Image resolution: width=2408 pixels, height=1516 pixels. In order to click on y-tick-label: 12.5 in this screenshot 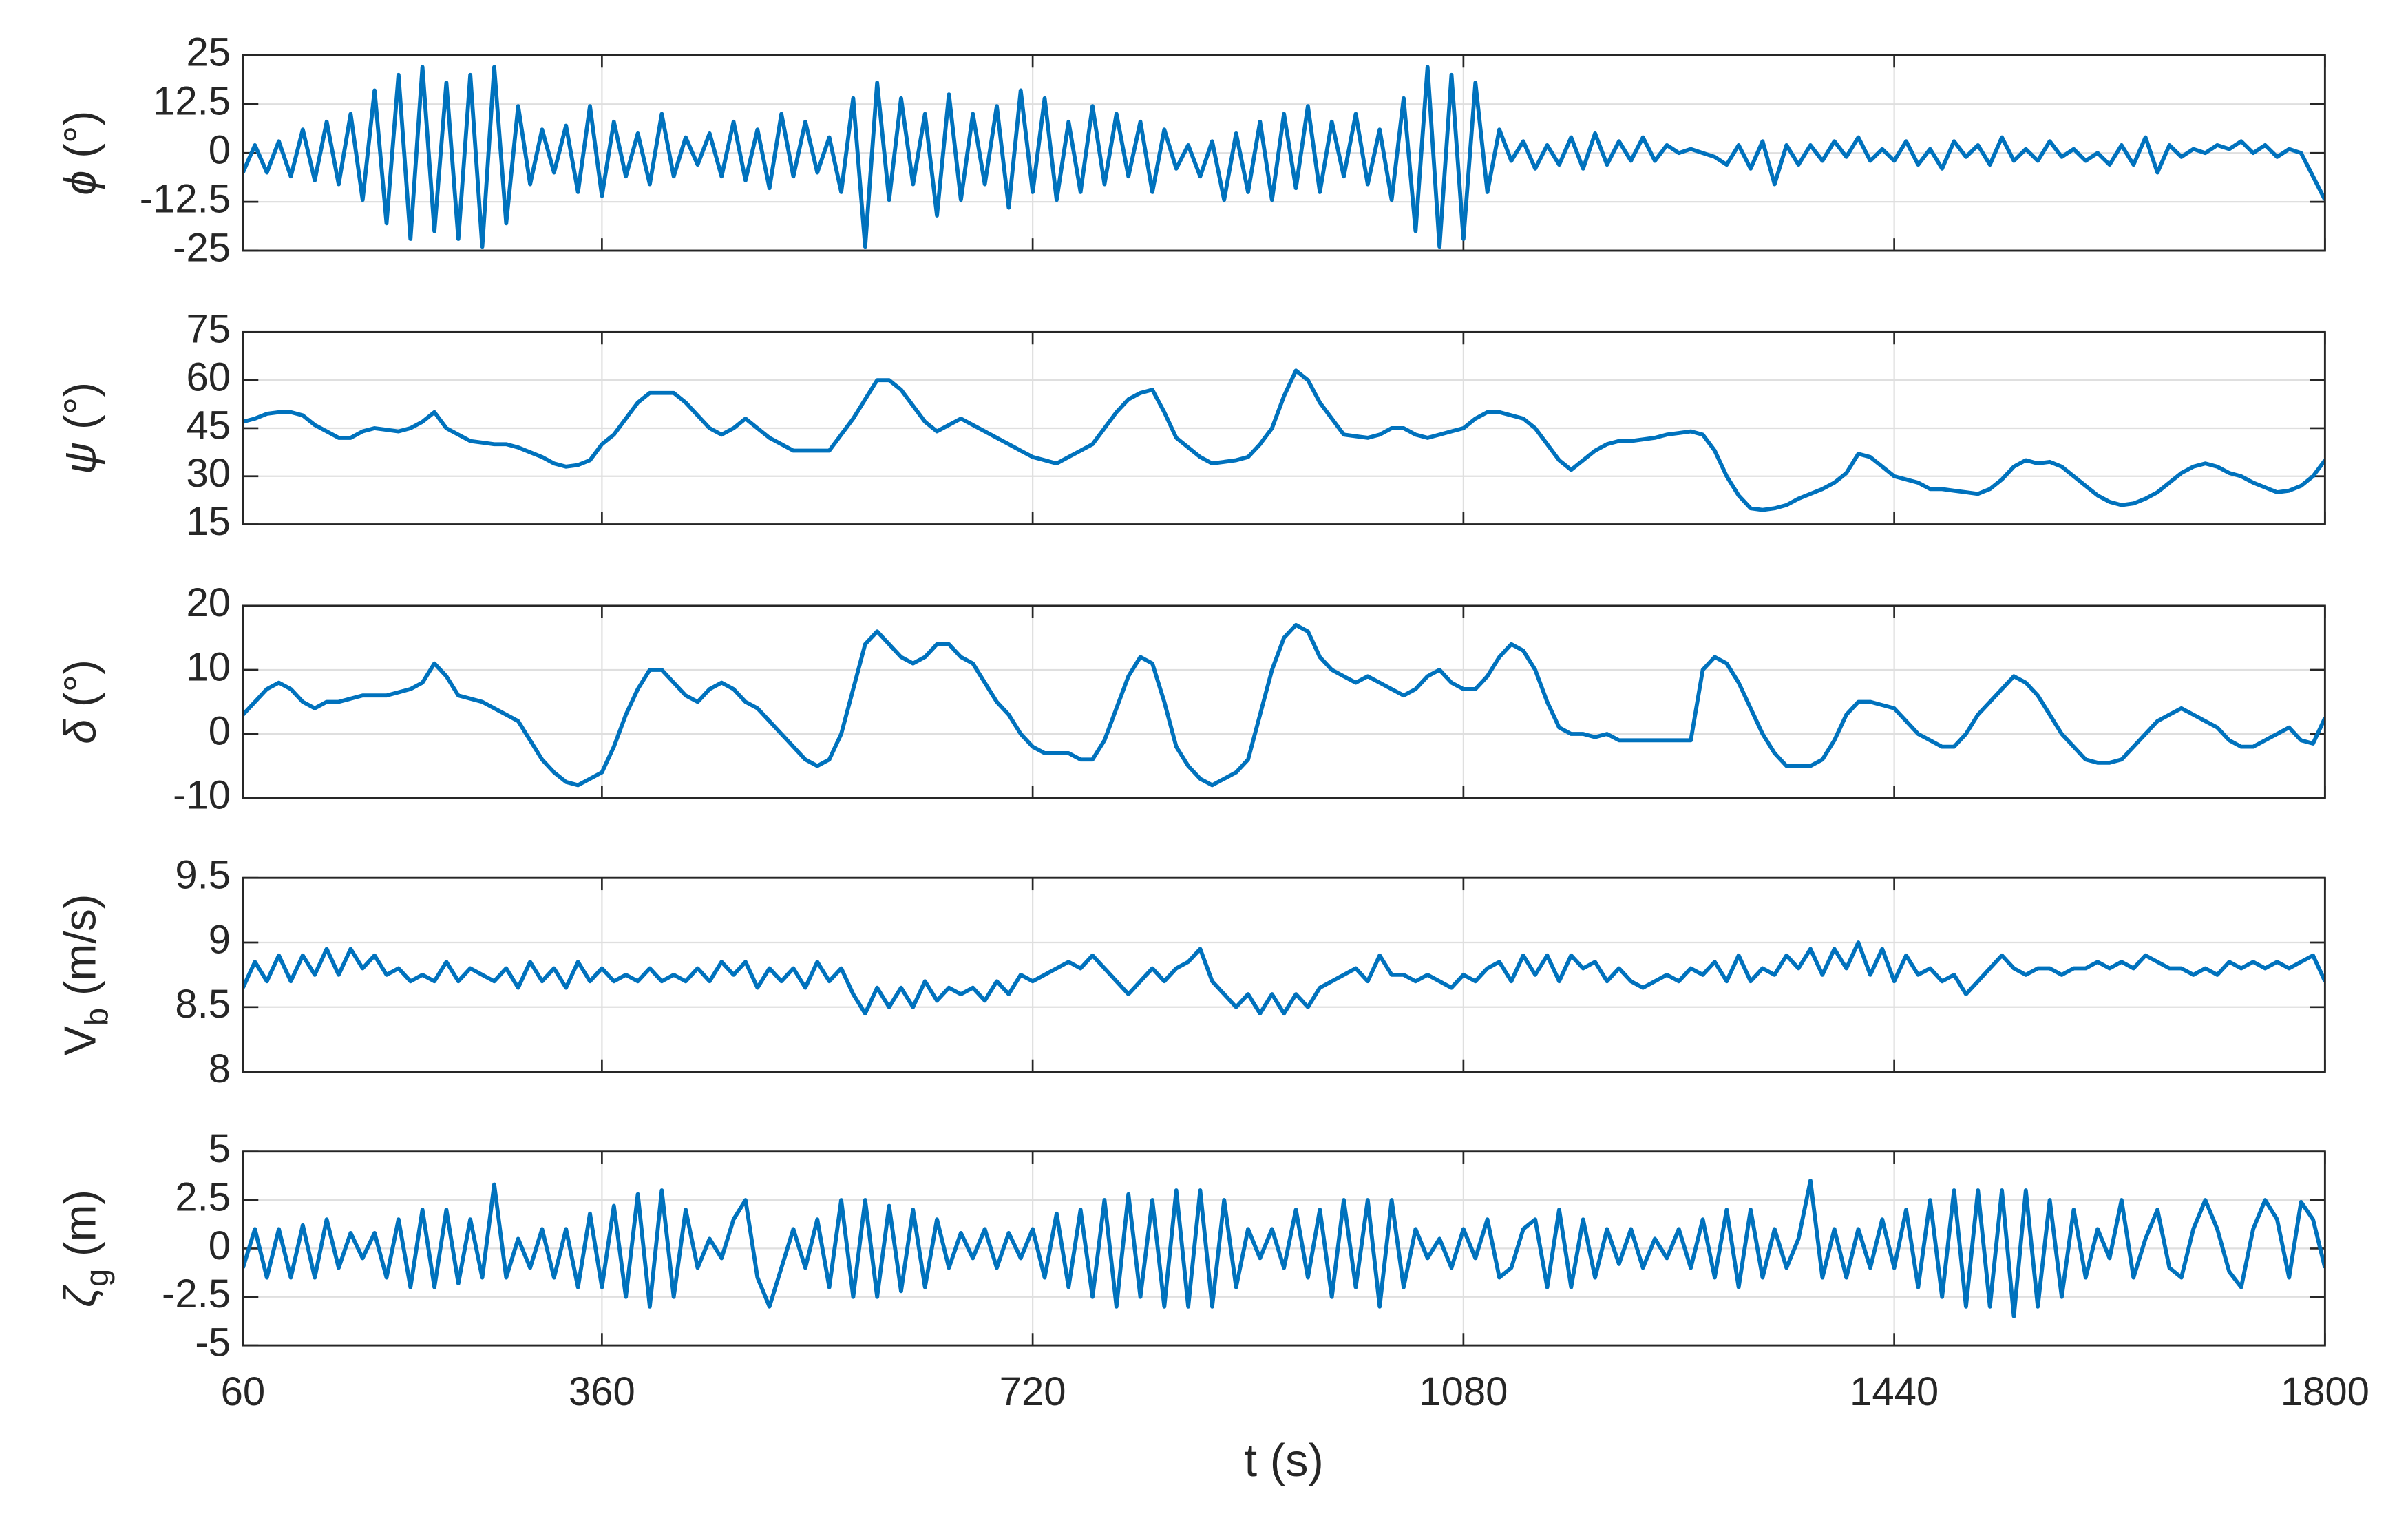, I will do `click(192, 101)`.